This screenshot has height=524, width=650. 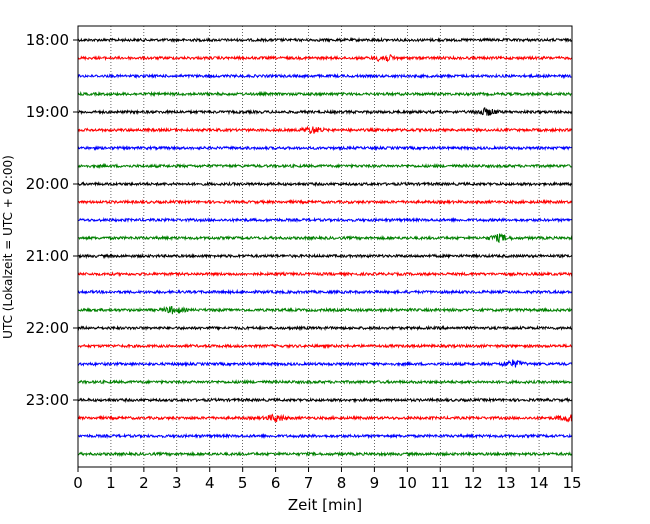 What do you see at coordinates (407, 483) in the screenshot?
I see `x-tick-label: 10` at bounding box center [407, 483].